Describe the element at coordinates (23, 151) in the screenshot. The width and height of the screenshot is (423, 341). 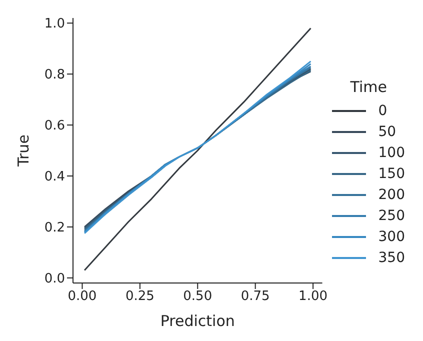
I see `y-axis-title: True` at that location.